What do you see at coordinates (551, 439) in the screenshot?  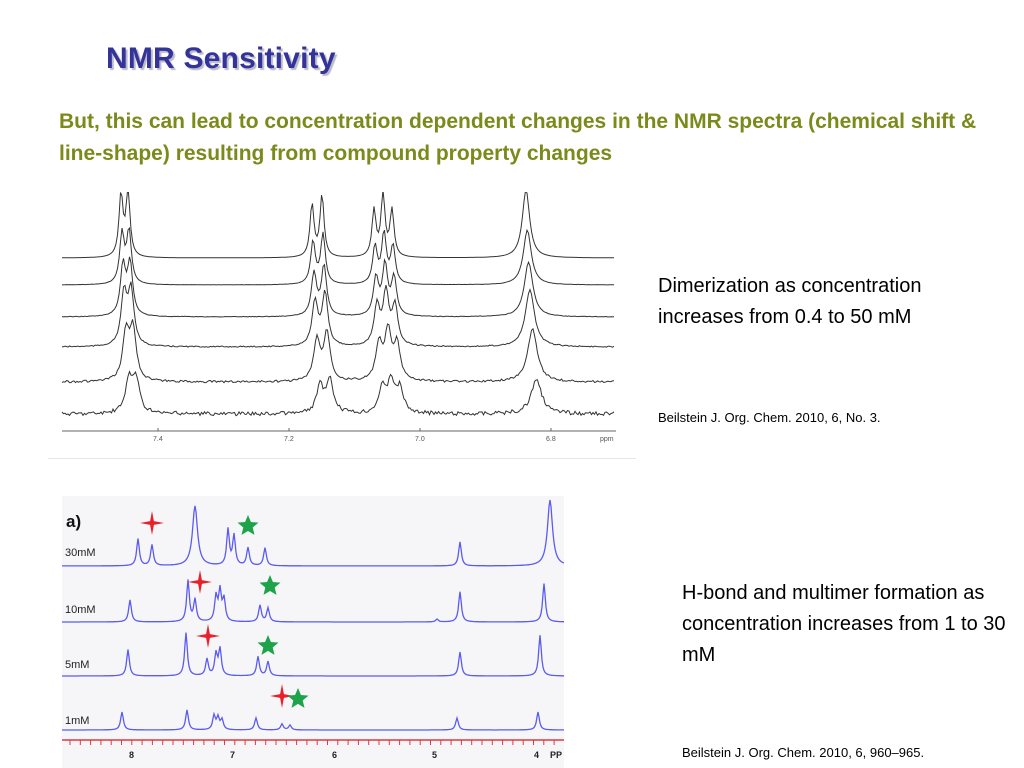 I see `ppm-tick-label: 6.8` at bounding box center [551, 439].